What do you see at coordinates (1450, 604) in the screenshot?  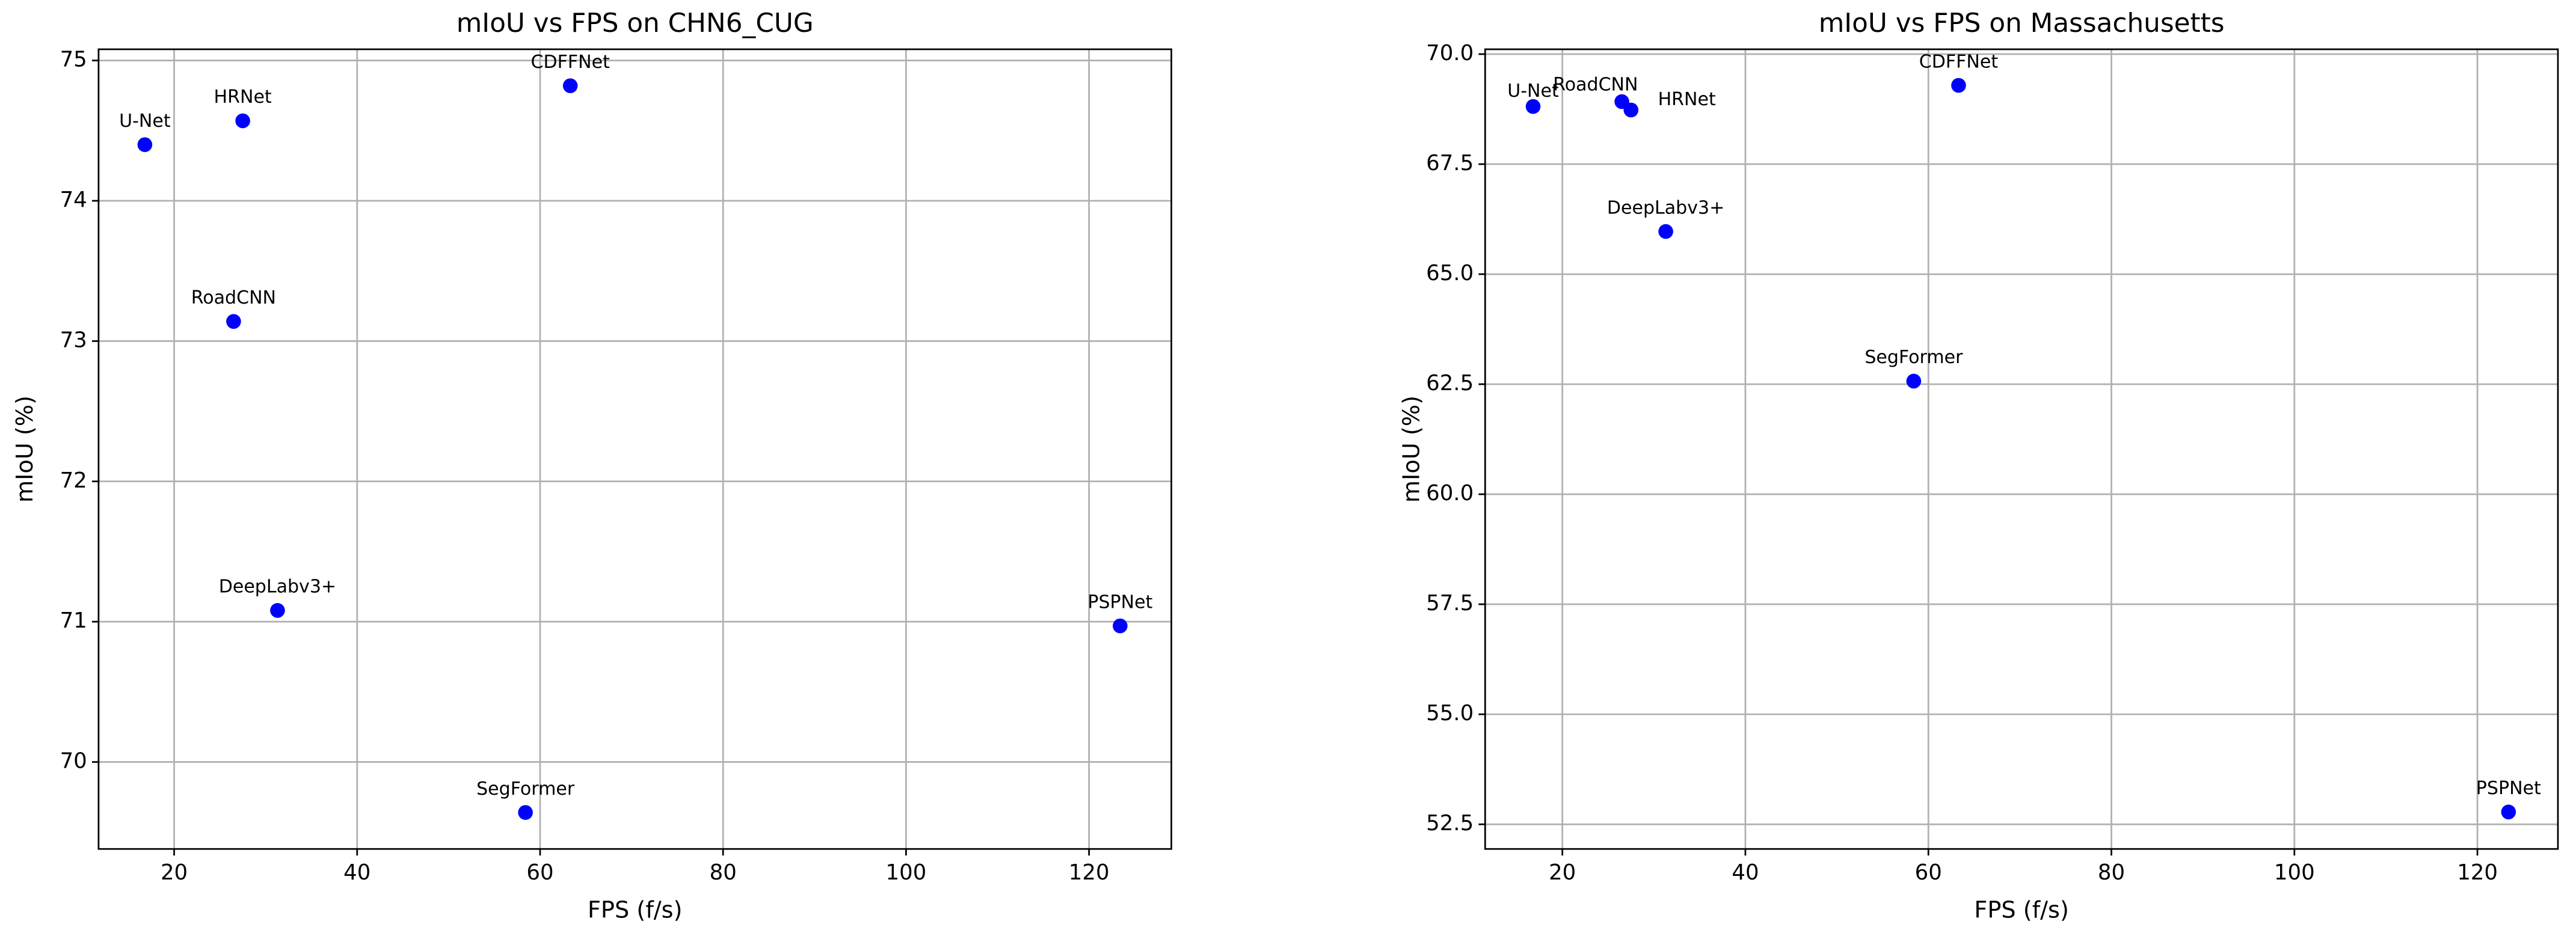 I see `y-tick-label: 57.5` at bounding box center [1450, 604].